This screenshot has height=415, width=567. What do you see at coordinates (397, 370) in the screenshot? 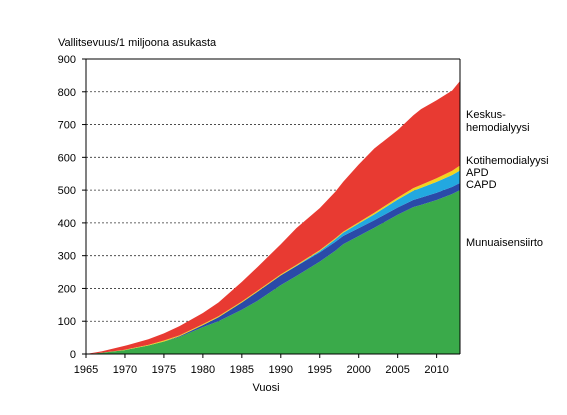
I see `x-tick-label: 2005` at bounding box center [397, 370].